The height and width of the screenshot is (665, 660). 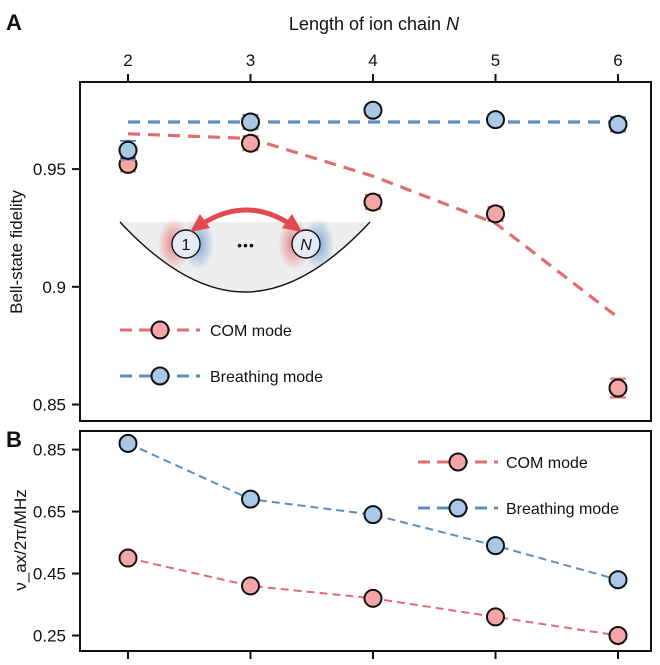 What do you see at coordinates (453, 24) in the screenshot?
I see `top-axis-title-var: N` at bounding box center [453, 24].